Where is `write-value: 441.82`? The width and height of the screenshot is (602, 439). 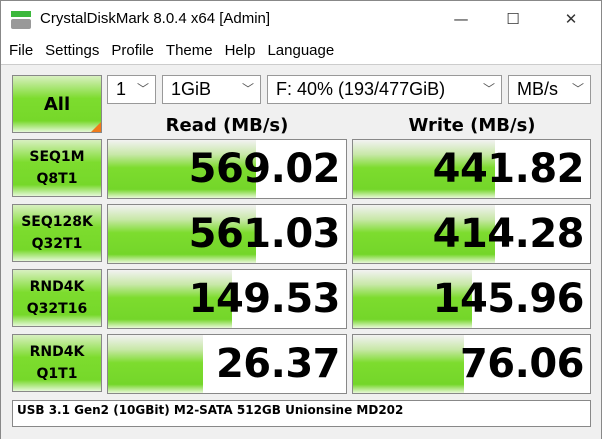 write-value: 441.82 is located at coordinates (508, 169).